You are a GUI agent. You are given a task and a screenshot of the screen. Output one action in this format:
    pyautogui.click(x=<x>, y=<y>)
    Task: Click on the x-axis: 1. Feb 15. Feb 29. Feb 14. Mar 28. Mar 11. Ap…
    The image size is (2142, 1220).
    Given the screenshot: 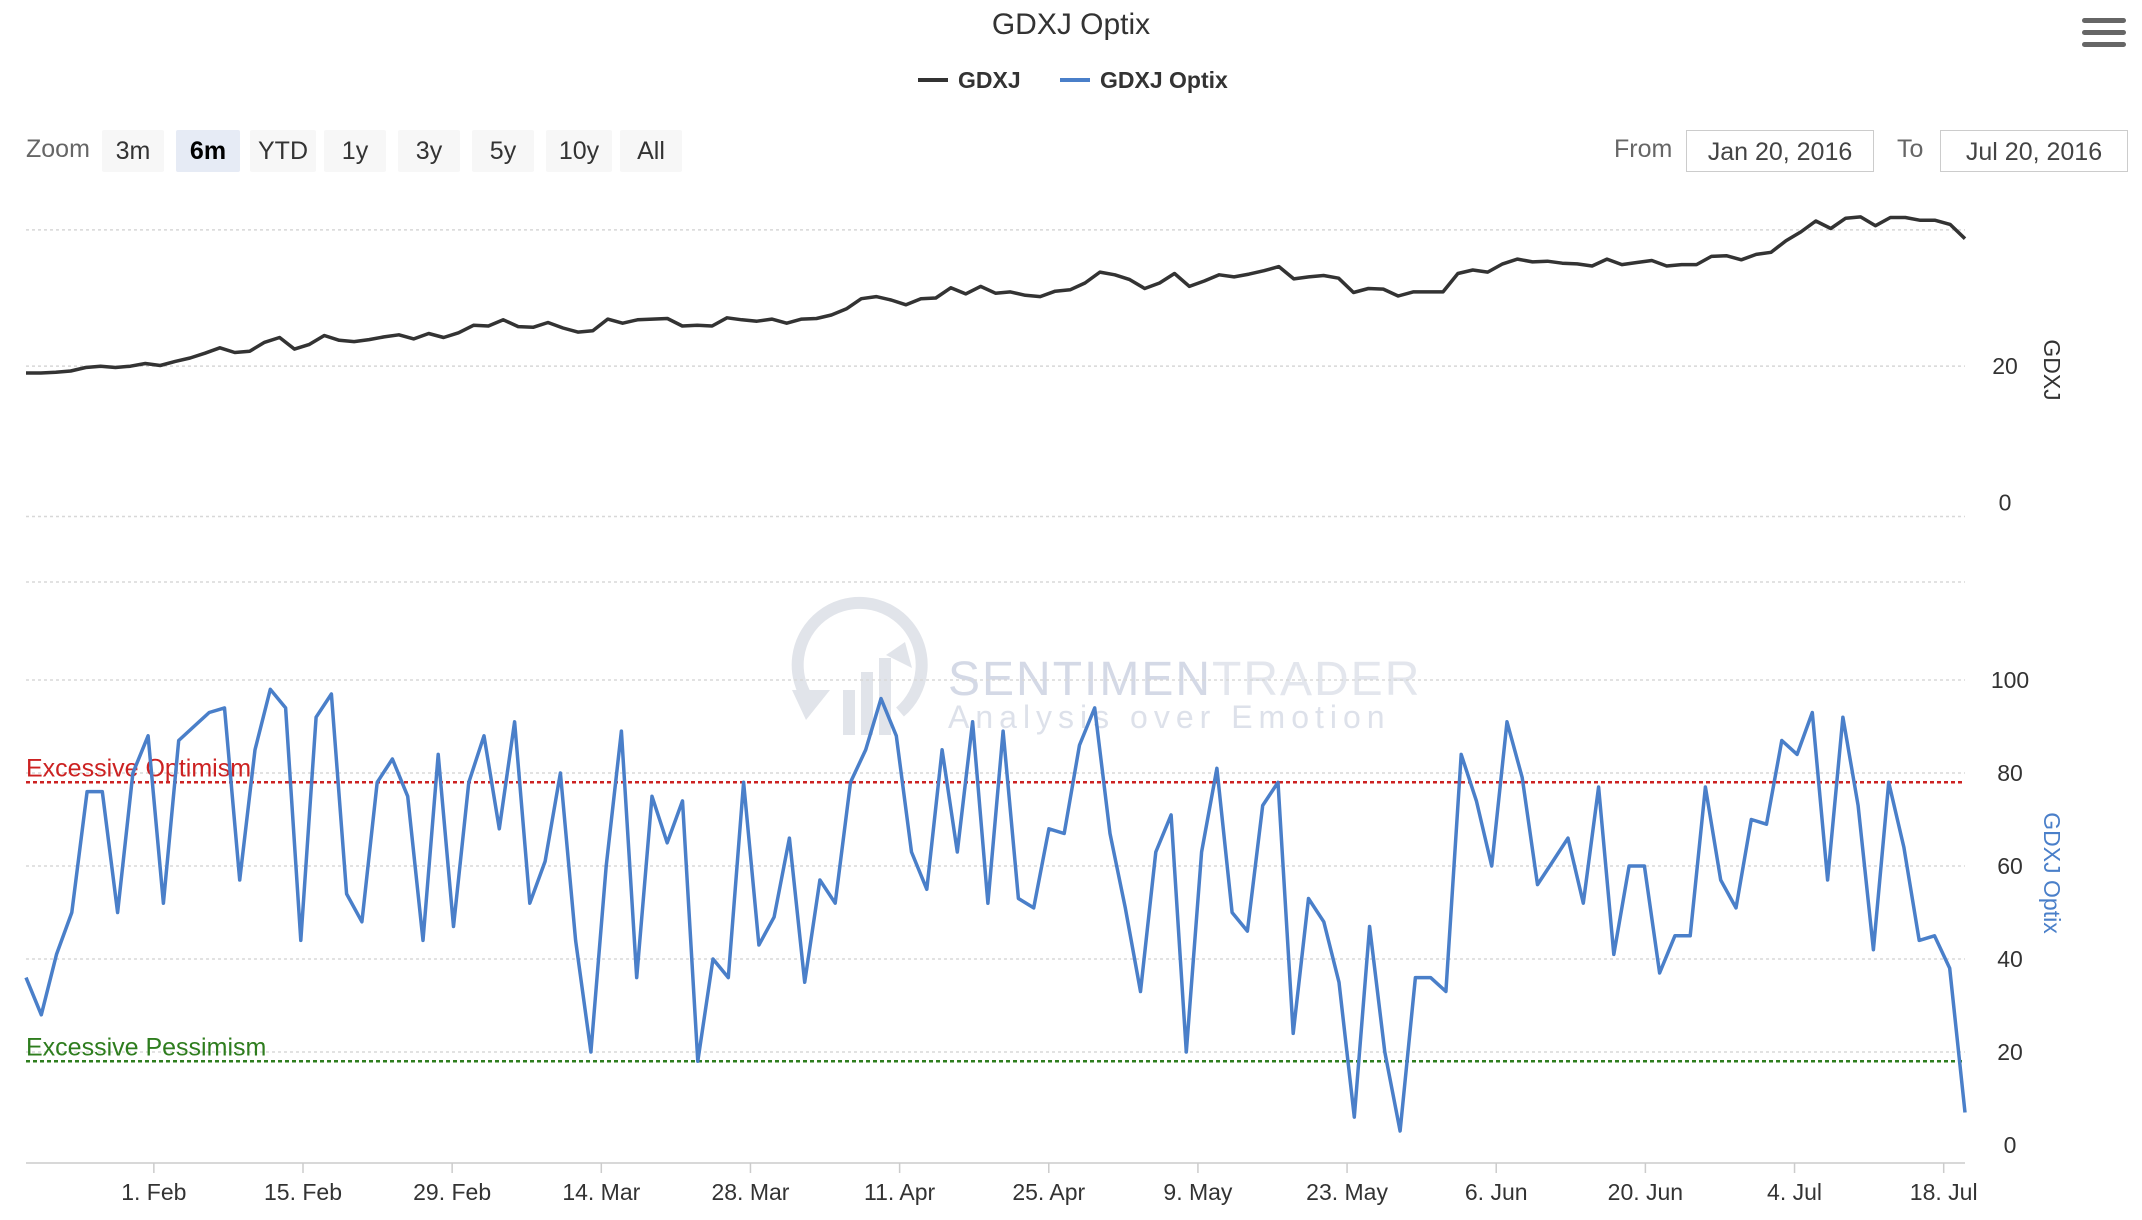 What is the action you would take?
    pyautogui.click(x=1049, y=1184)
    